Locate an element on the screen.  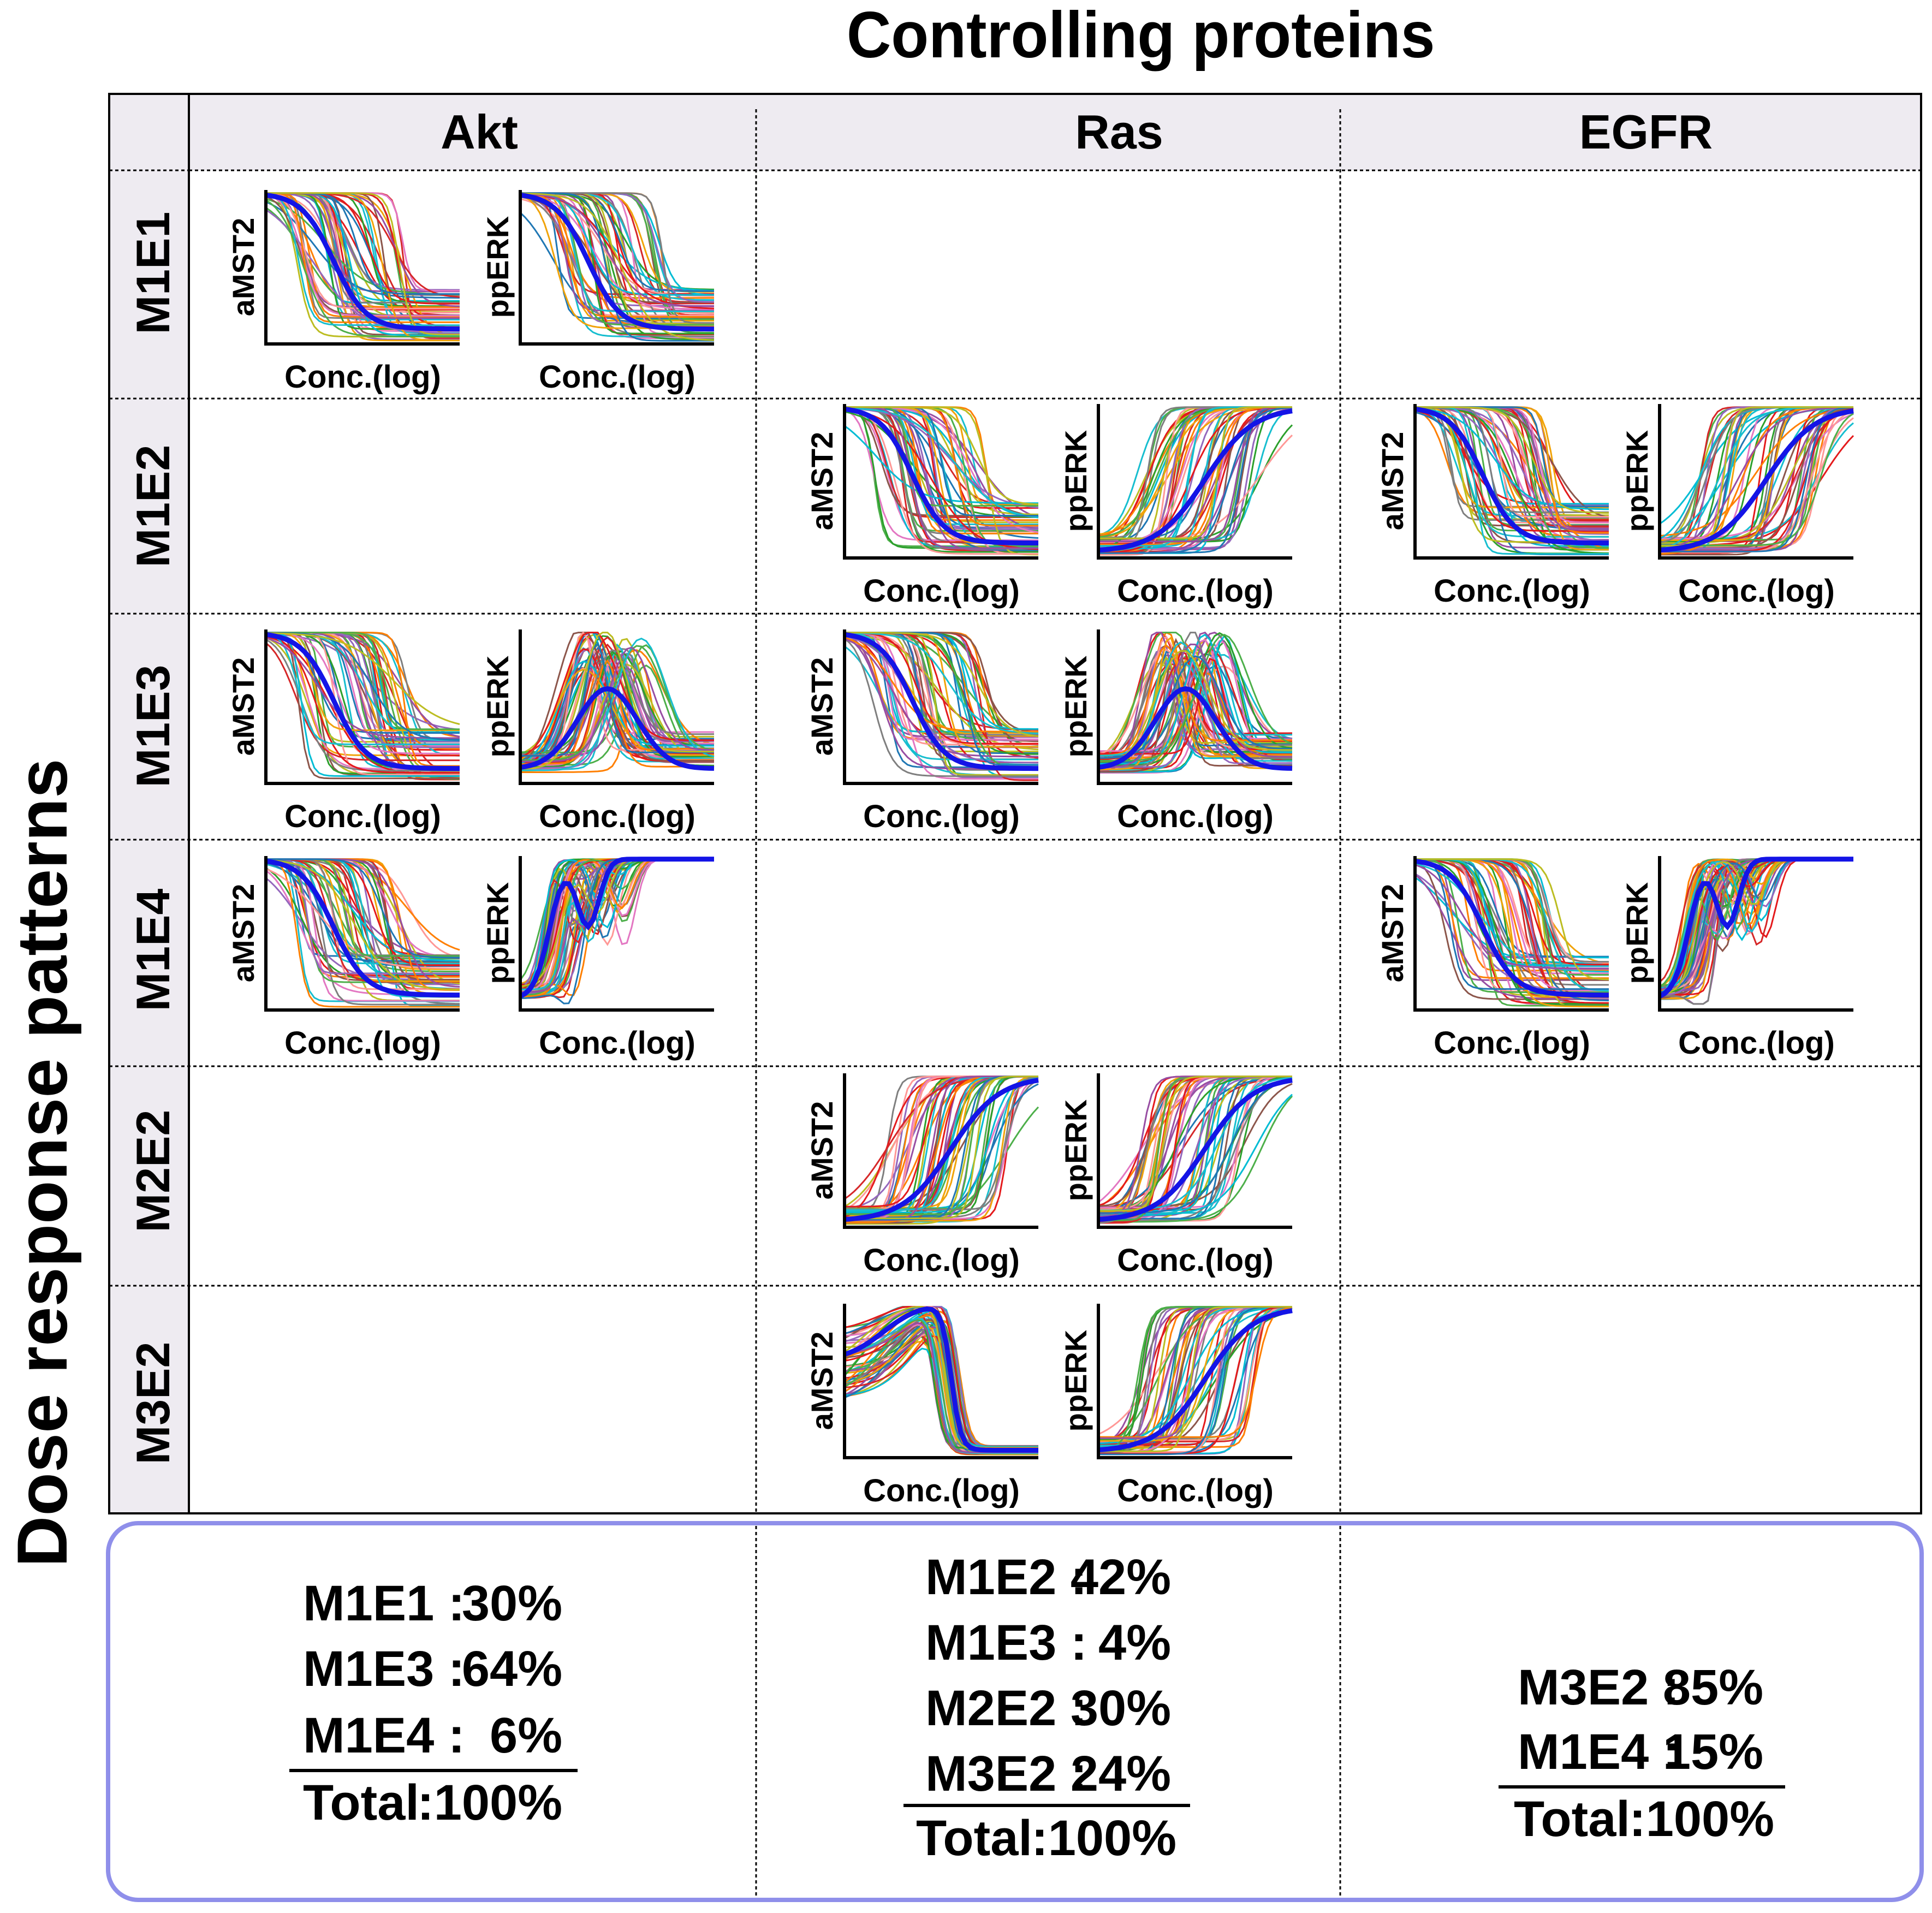
plot-m1e3-akt-amst2: aMST2 Conc.(log) is located at coordinates (343, 731).